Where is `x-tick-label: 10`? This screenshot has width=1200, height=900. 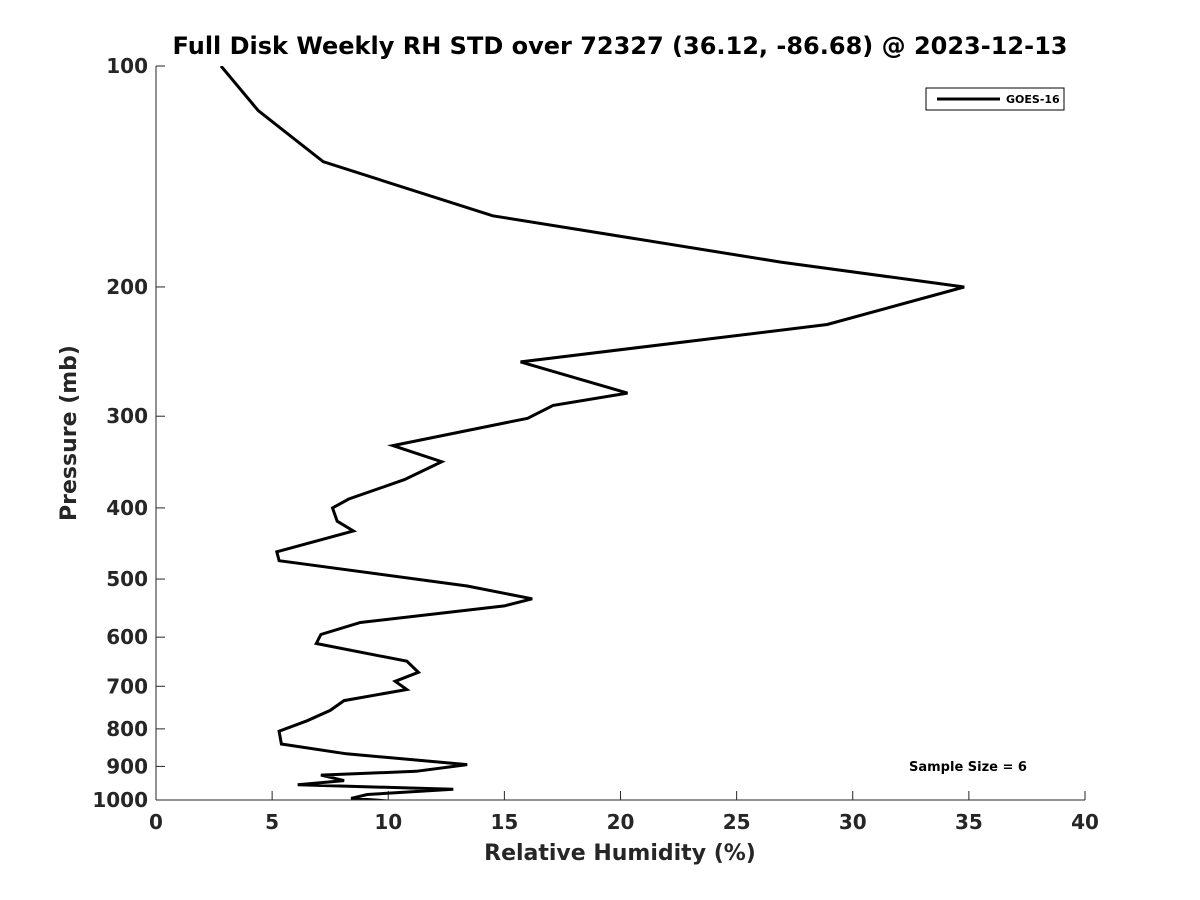
x-tick-label: 10 is located at coordinates (388, 822).